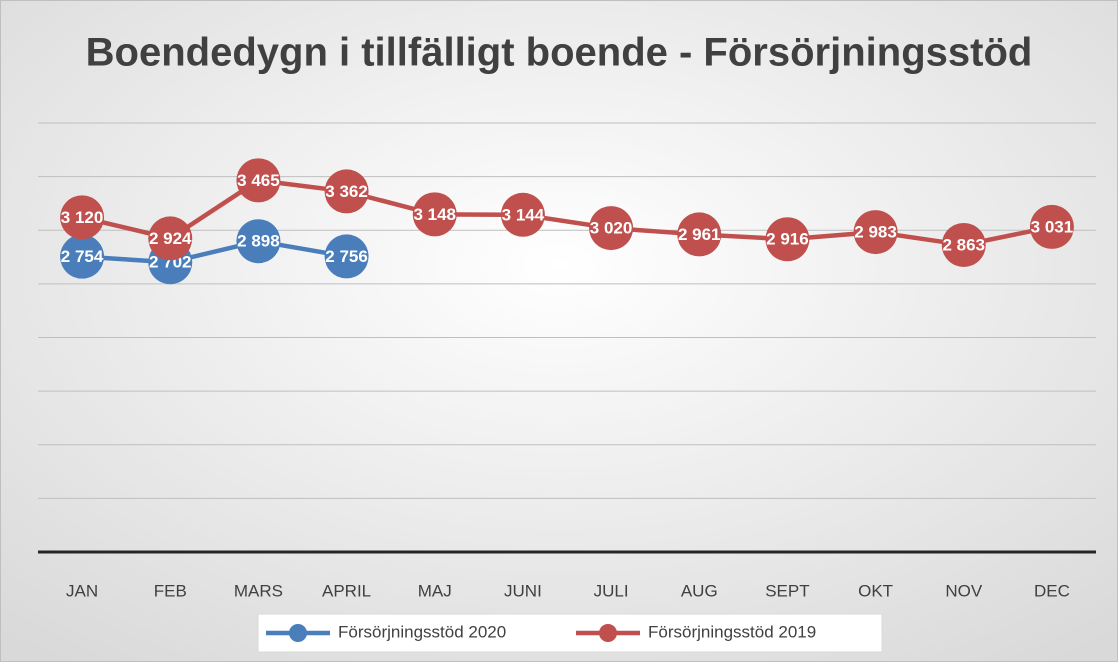  Describe the element at coordinates (422, 631) in the screenshot. I see `legend-label: Försörjningsstöd 2020` at that location.